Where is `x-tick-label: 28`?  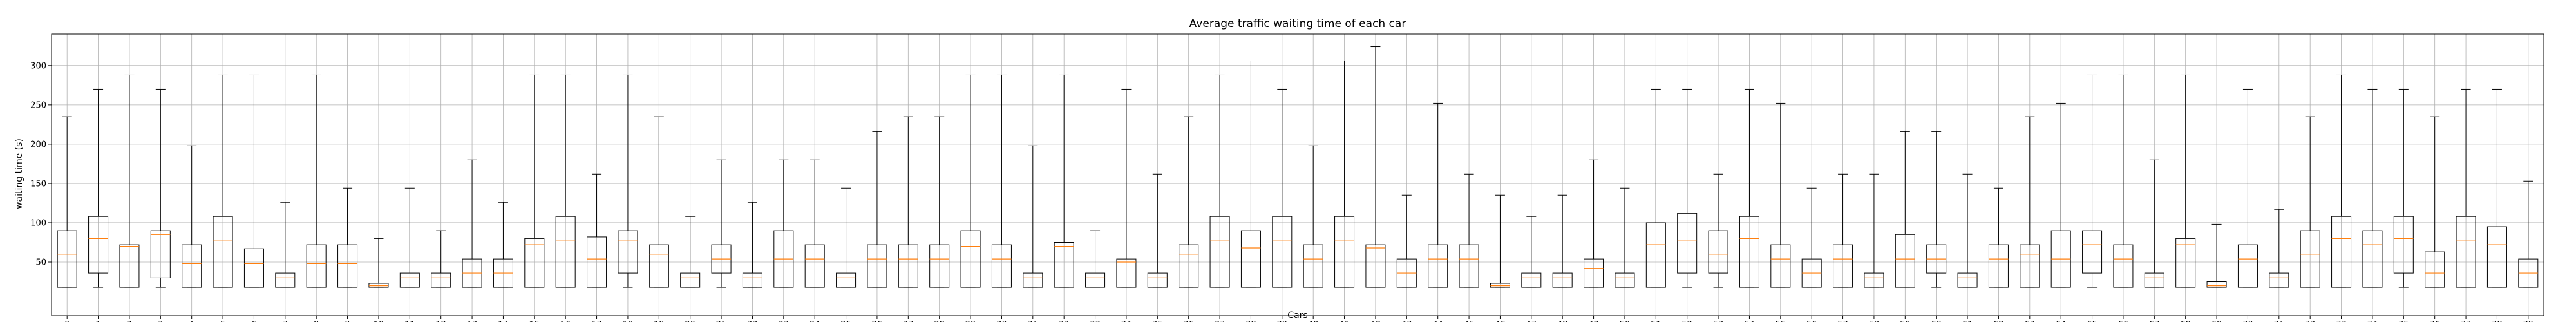 x-tick-label: 28 is located at coordinates (940, 321).